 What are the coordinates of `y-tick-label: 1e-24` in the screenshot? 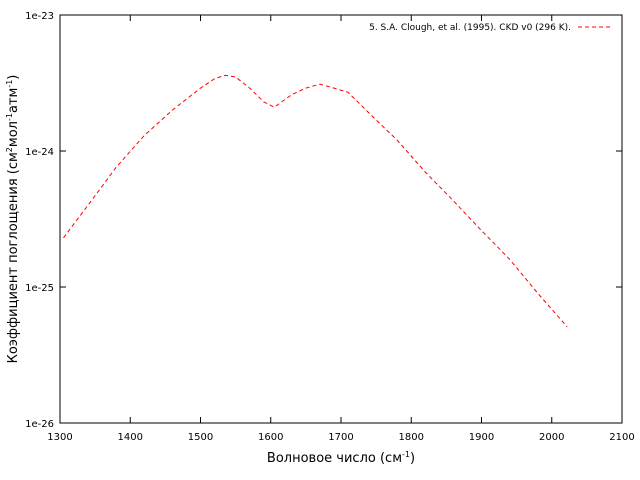 It's located at (39, 152).